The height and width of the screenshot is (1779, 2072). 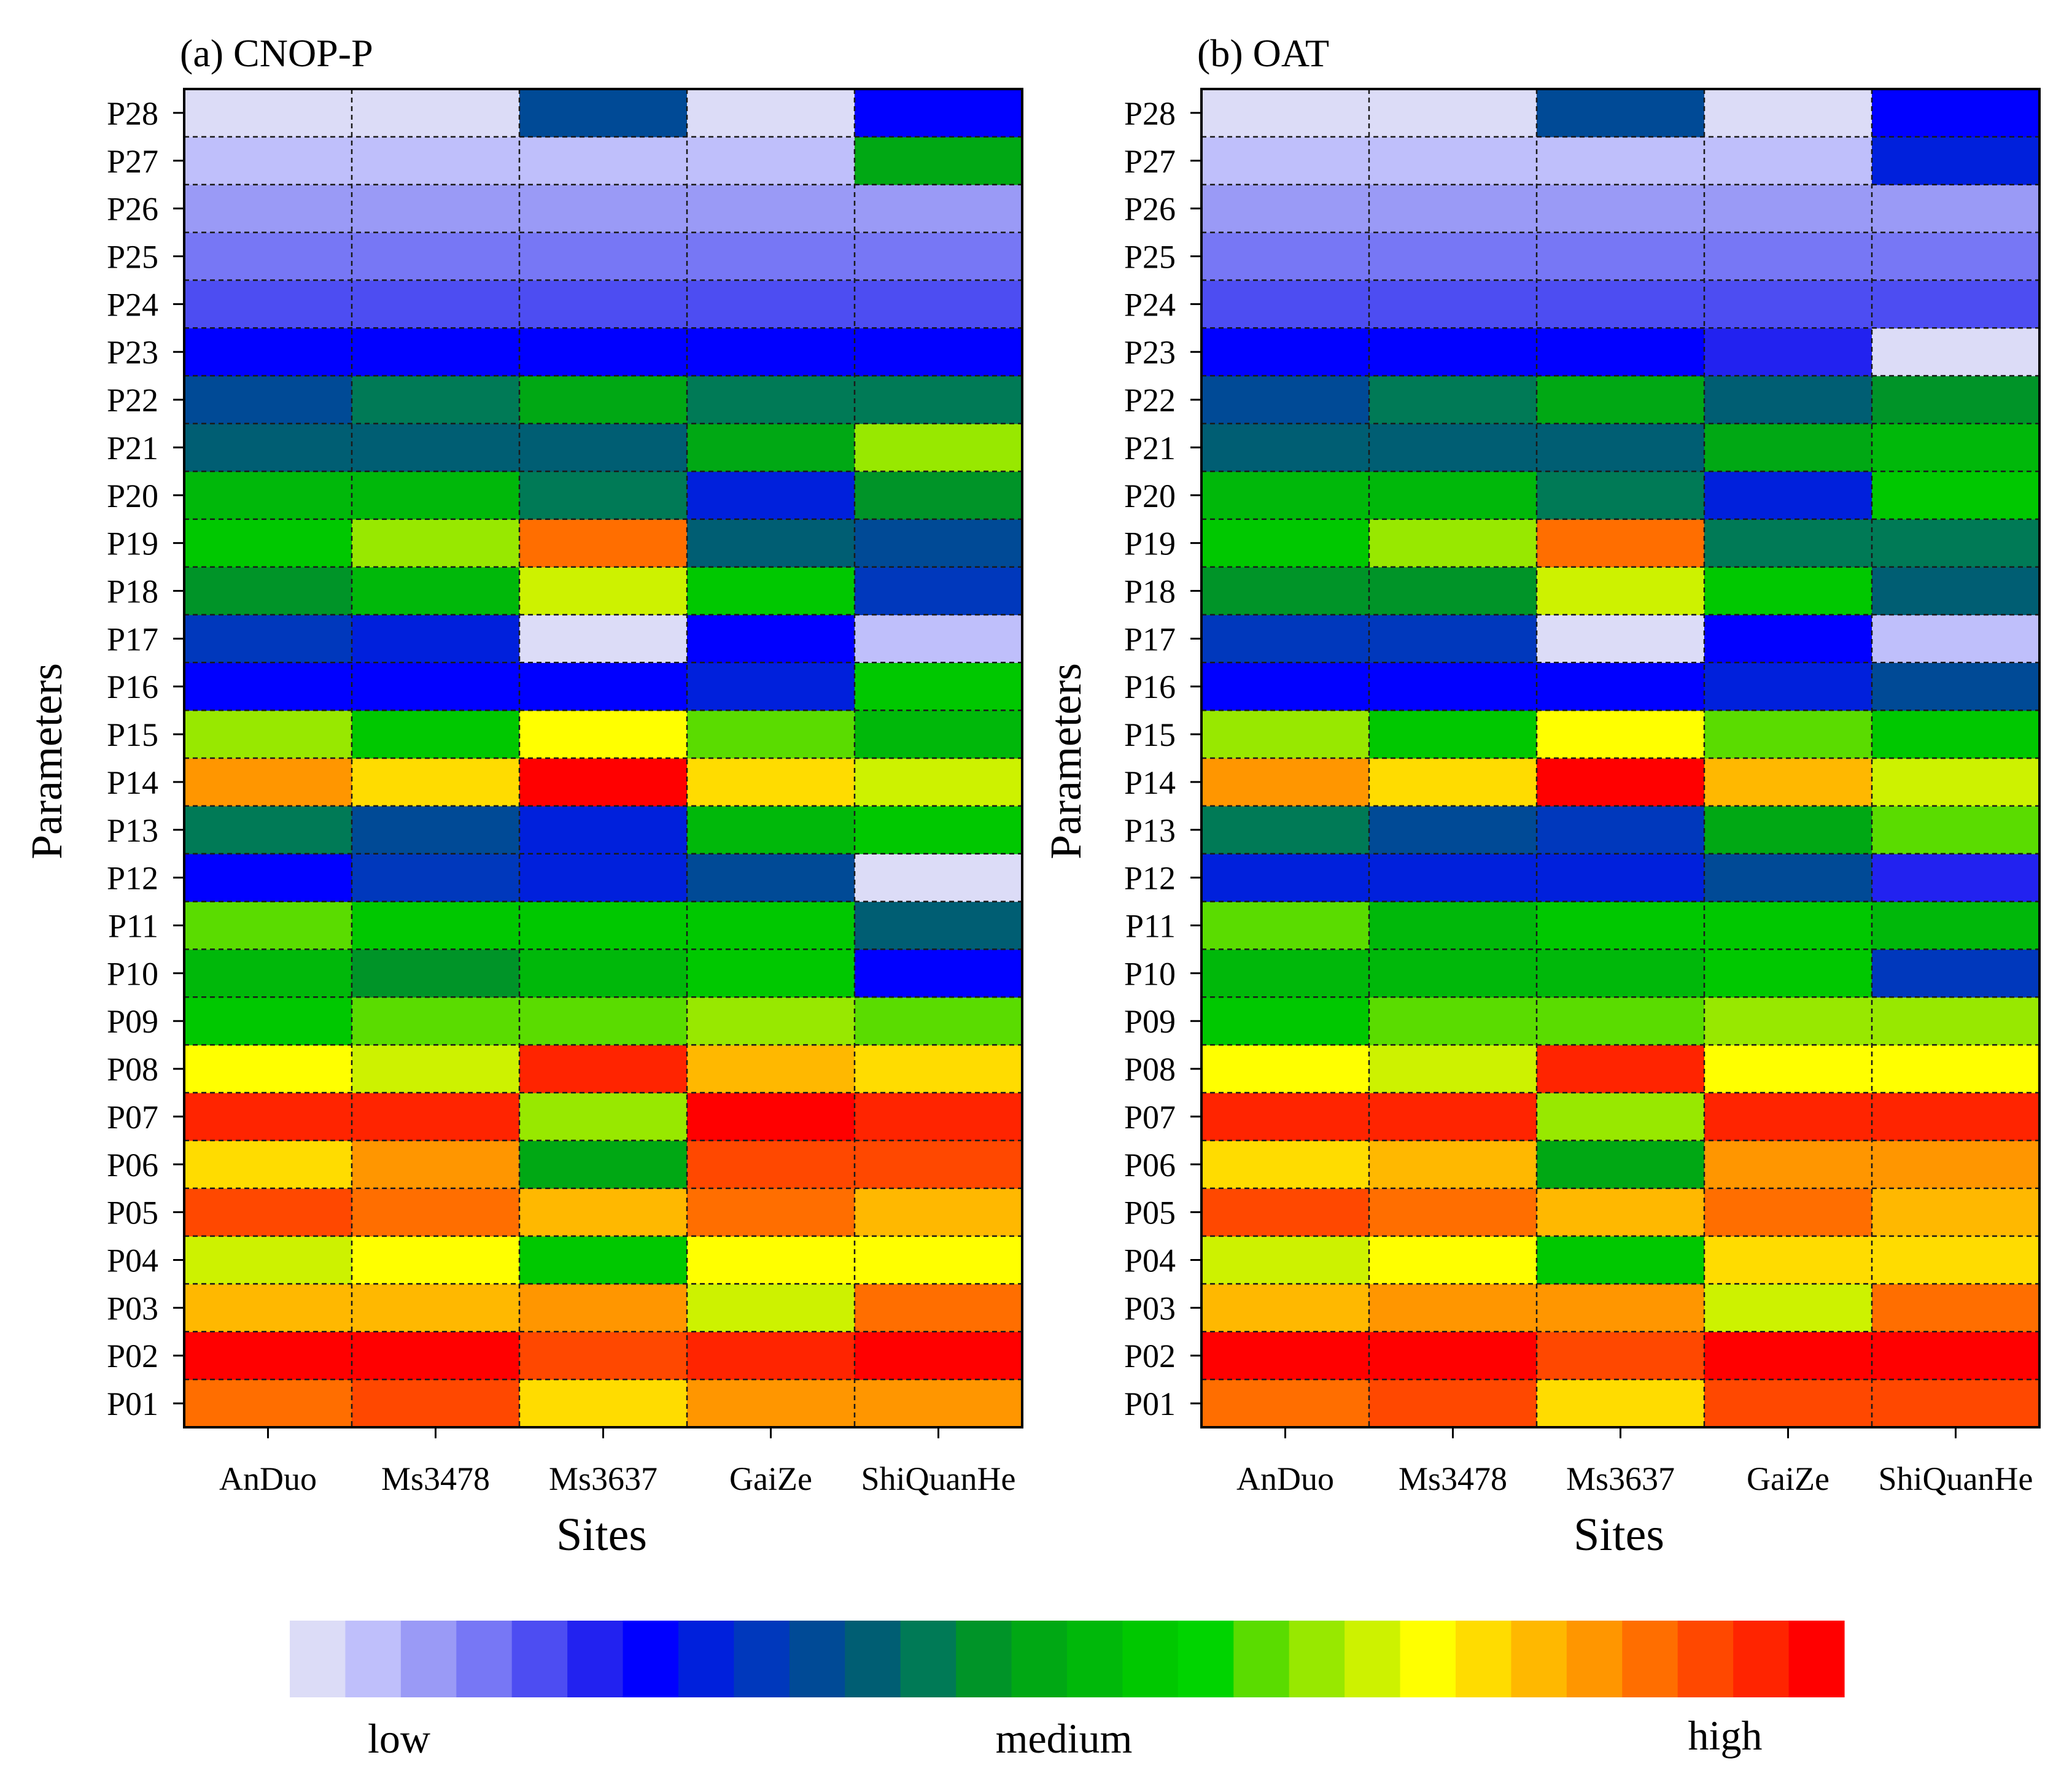 I want to click on y-tick-label-P18: P18, so click(x=132, y=591).